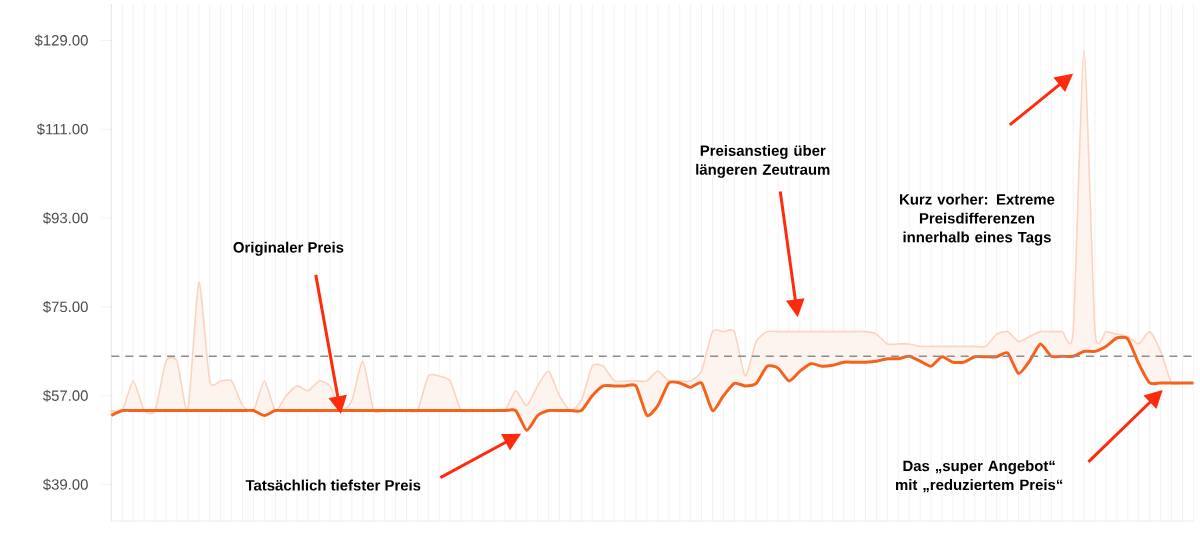  I want to click on annotation: Tatsächlich tiefster Preis, so click(333, 485).